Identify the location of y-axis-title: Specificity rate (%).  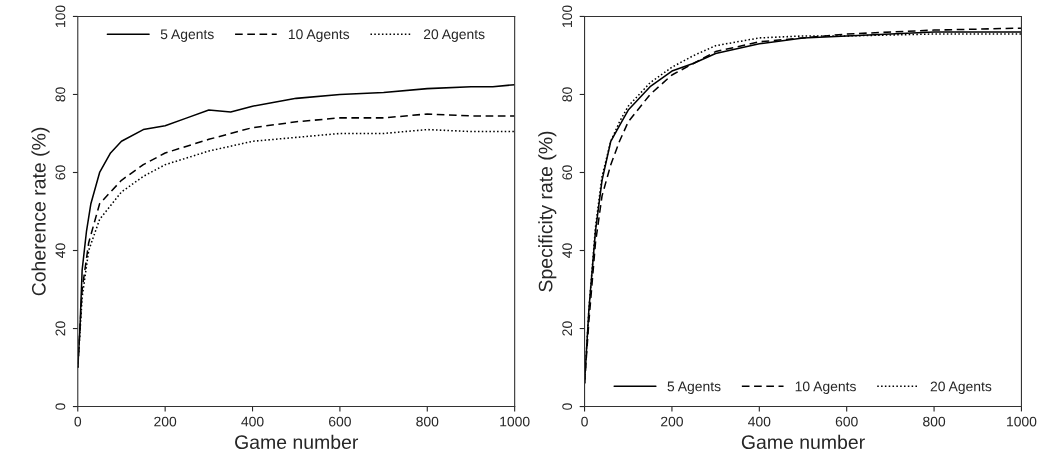
(547, 211).